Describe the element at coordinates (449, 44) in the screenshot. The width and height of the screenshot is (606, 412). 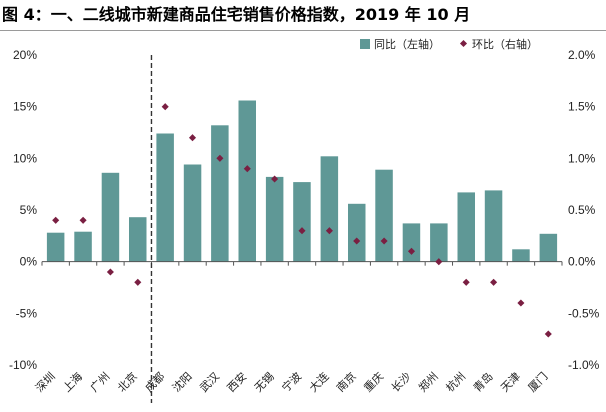
I see `legend: 同比（左轴） 环比（右轴）` at that location.